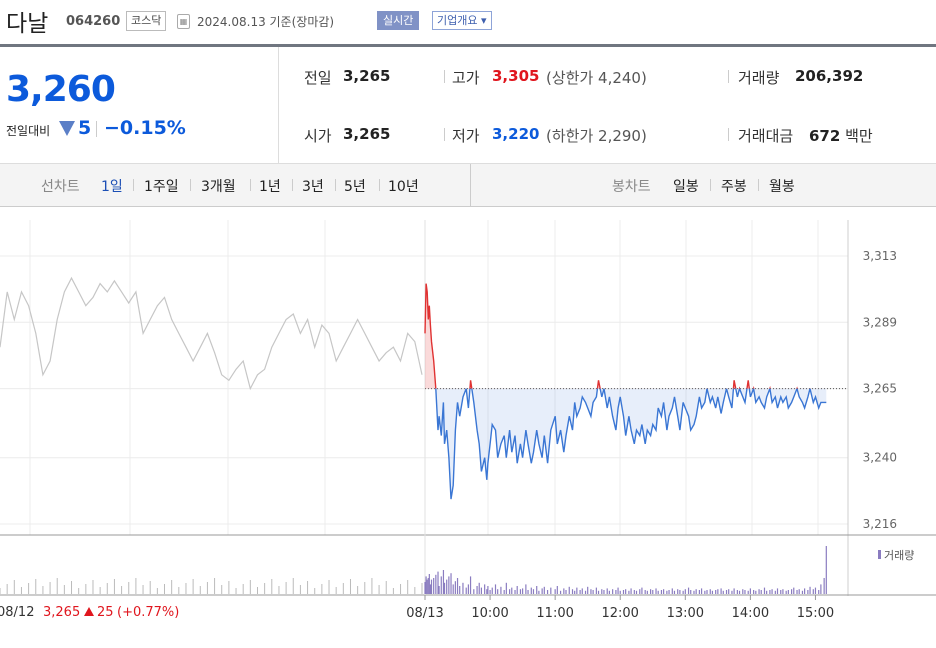 The height and width of the screenshot is (648, 936). What do you see at coordinates (766, 136) in the screenshot?
I see `amount-label: 거래대금` at bounding box center [766, 136].